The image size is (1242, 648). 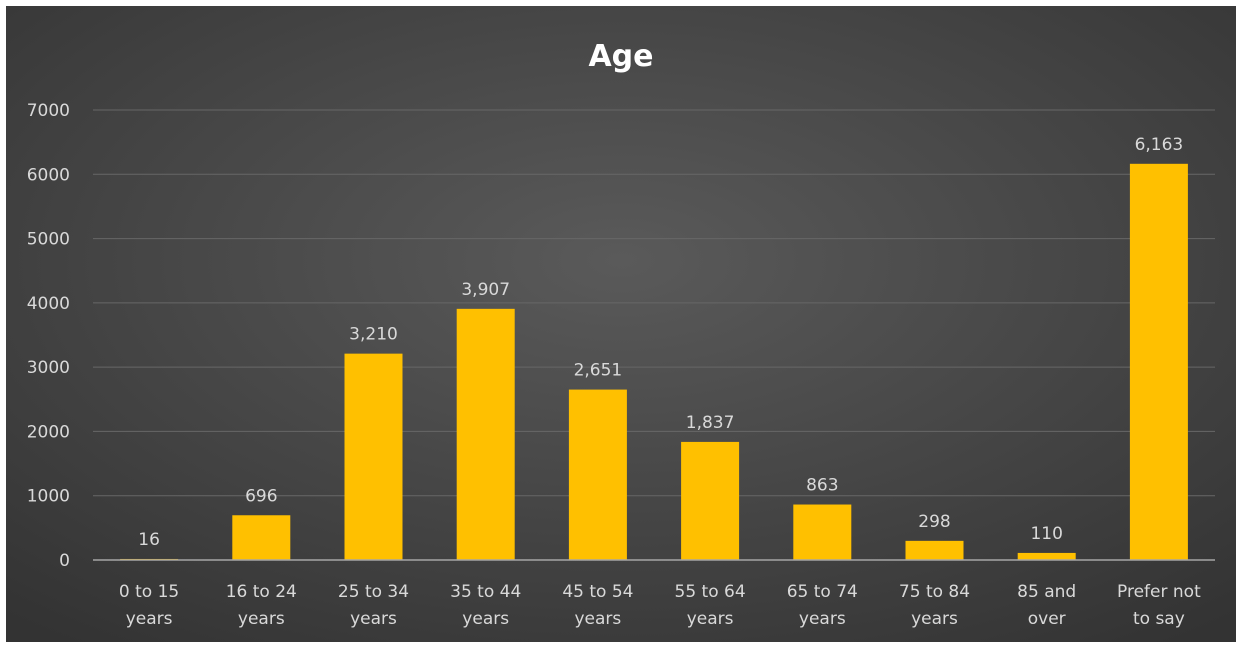 I want to click on data-label: 3,210, so click(x=373, y=335).